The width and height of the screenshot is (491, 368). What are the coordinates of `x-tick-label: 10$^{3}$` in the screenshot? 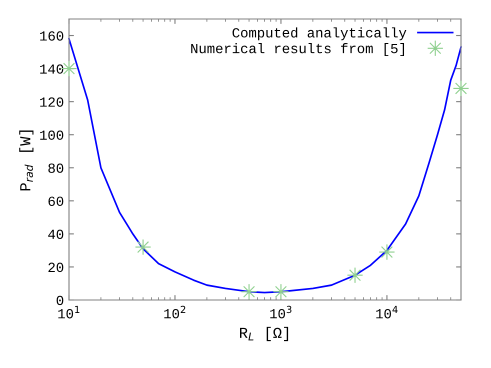 It's located at (281, 312).